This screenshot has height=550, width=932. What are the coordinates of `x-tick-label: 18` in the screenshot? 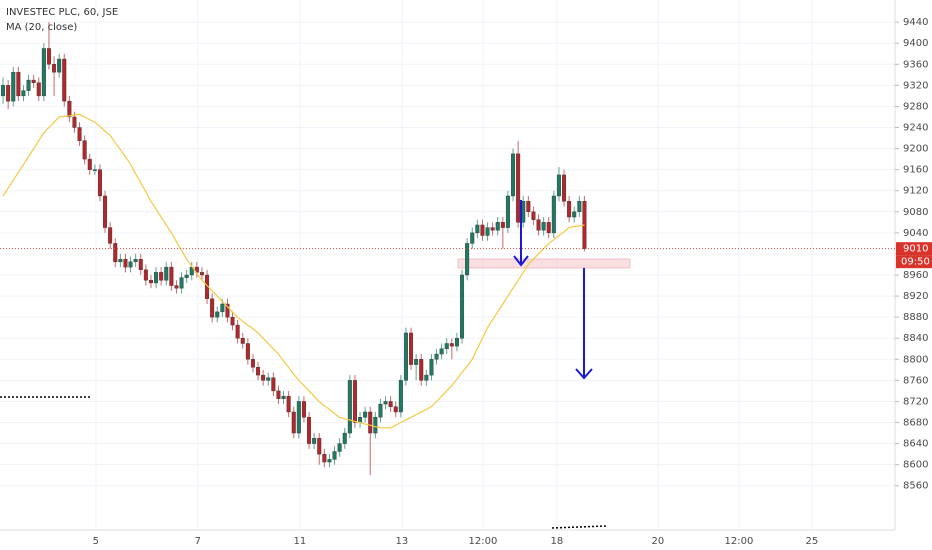 It's located at (557, 541).